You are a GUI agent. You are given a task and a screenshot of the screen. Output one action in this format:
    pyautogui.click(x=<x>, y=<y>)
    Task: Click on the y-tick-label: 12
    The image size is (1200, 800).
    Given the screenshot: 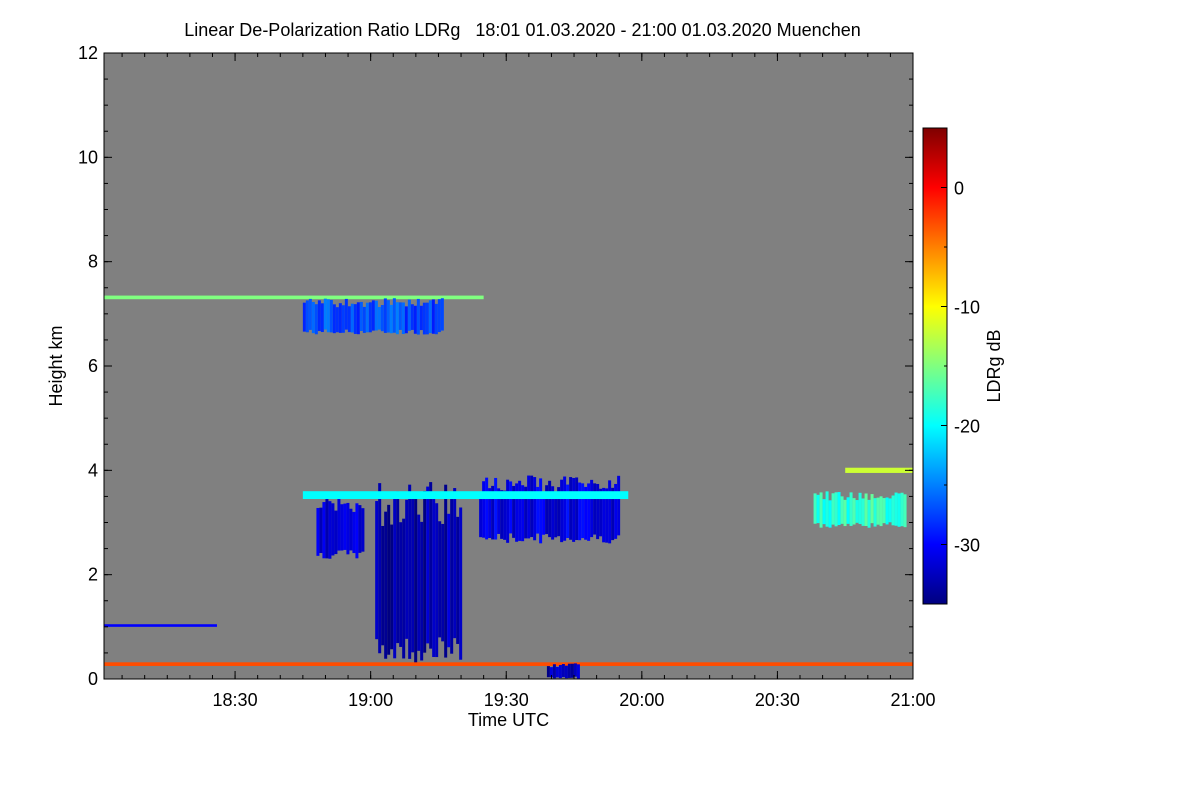 What is the action you would take?
    pyautogui.click(x=88, y=53)
    